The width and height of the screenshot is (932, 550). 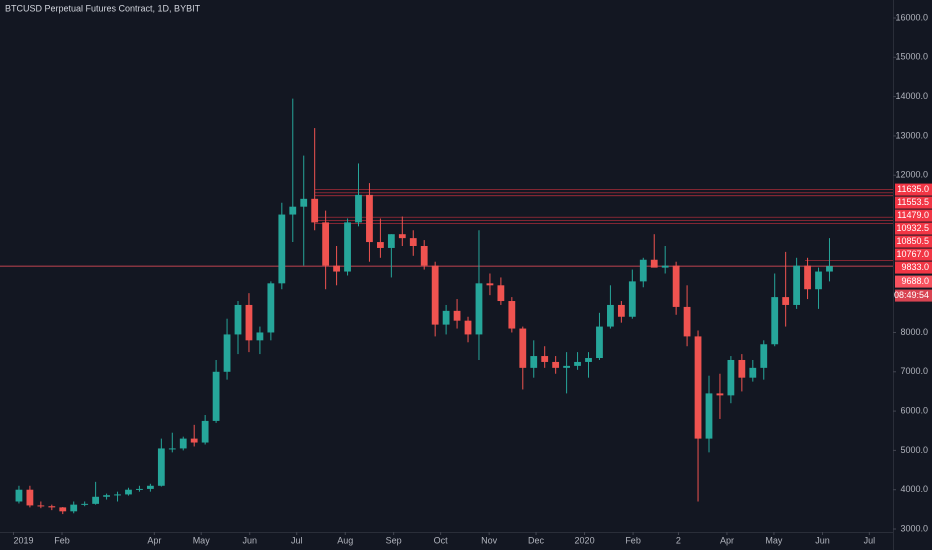 What do you see at coordinates (911, 175) in the screenshot?
I see `y-tick-label: 12000.0` at bounding box center [911, 175].